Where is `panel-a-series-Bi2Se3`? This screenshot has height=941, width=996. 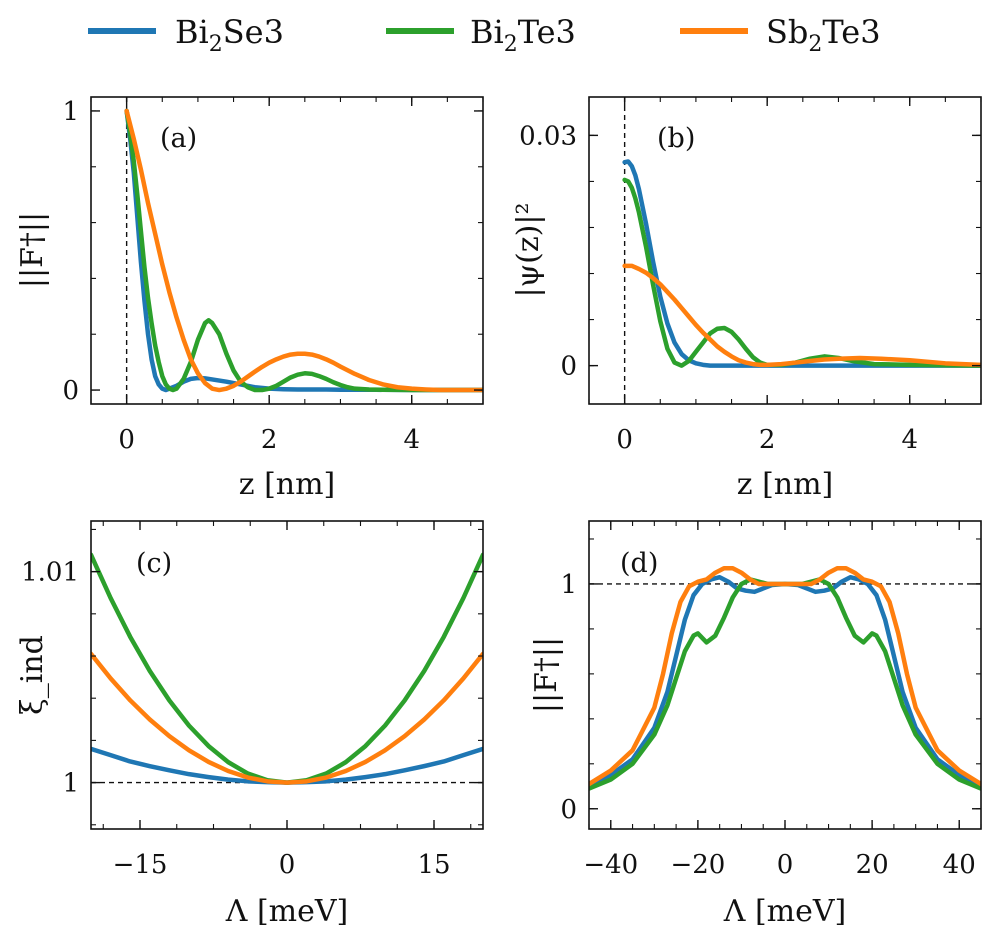 panel-a-series-Bi2Se3 is located at coordinates (303, 250).